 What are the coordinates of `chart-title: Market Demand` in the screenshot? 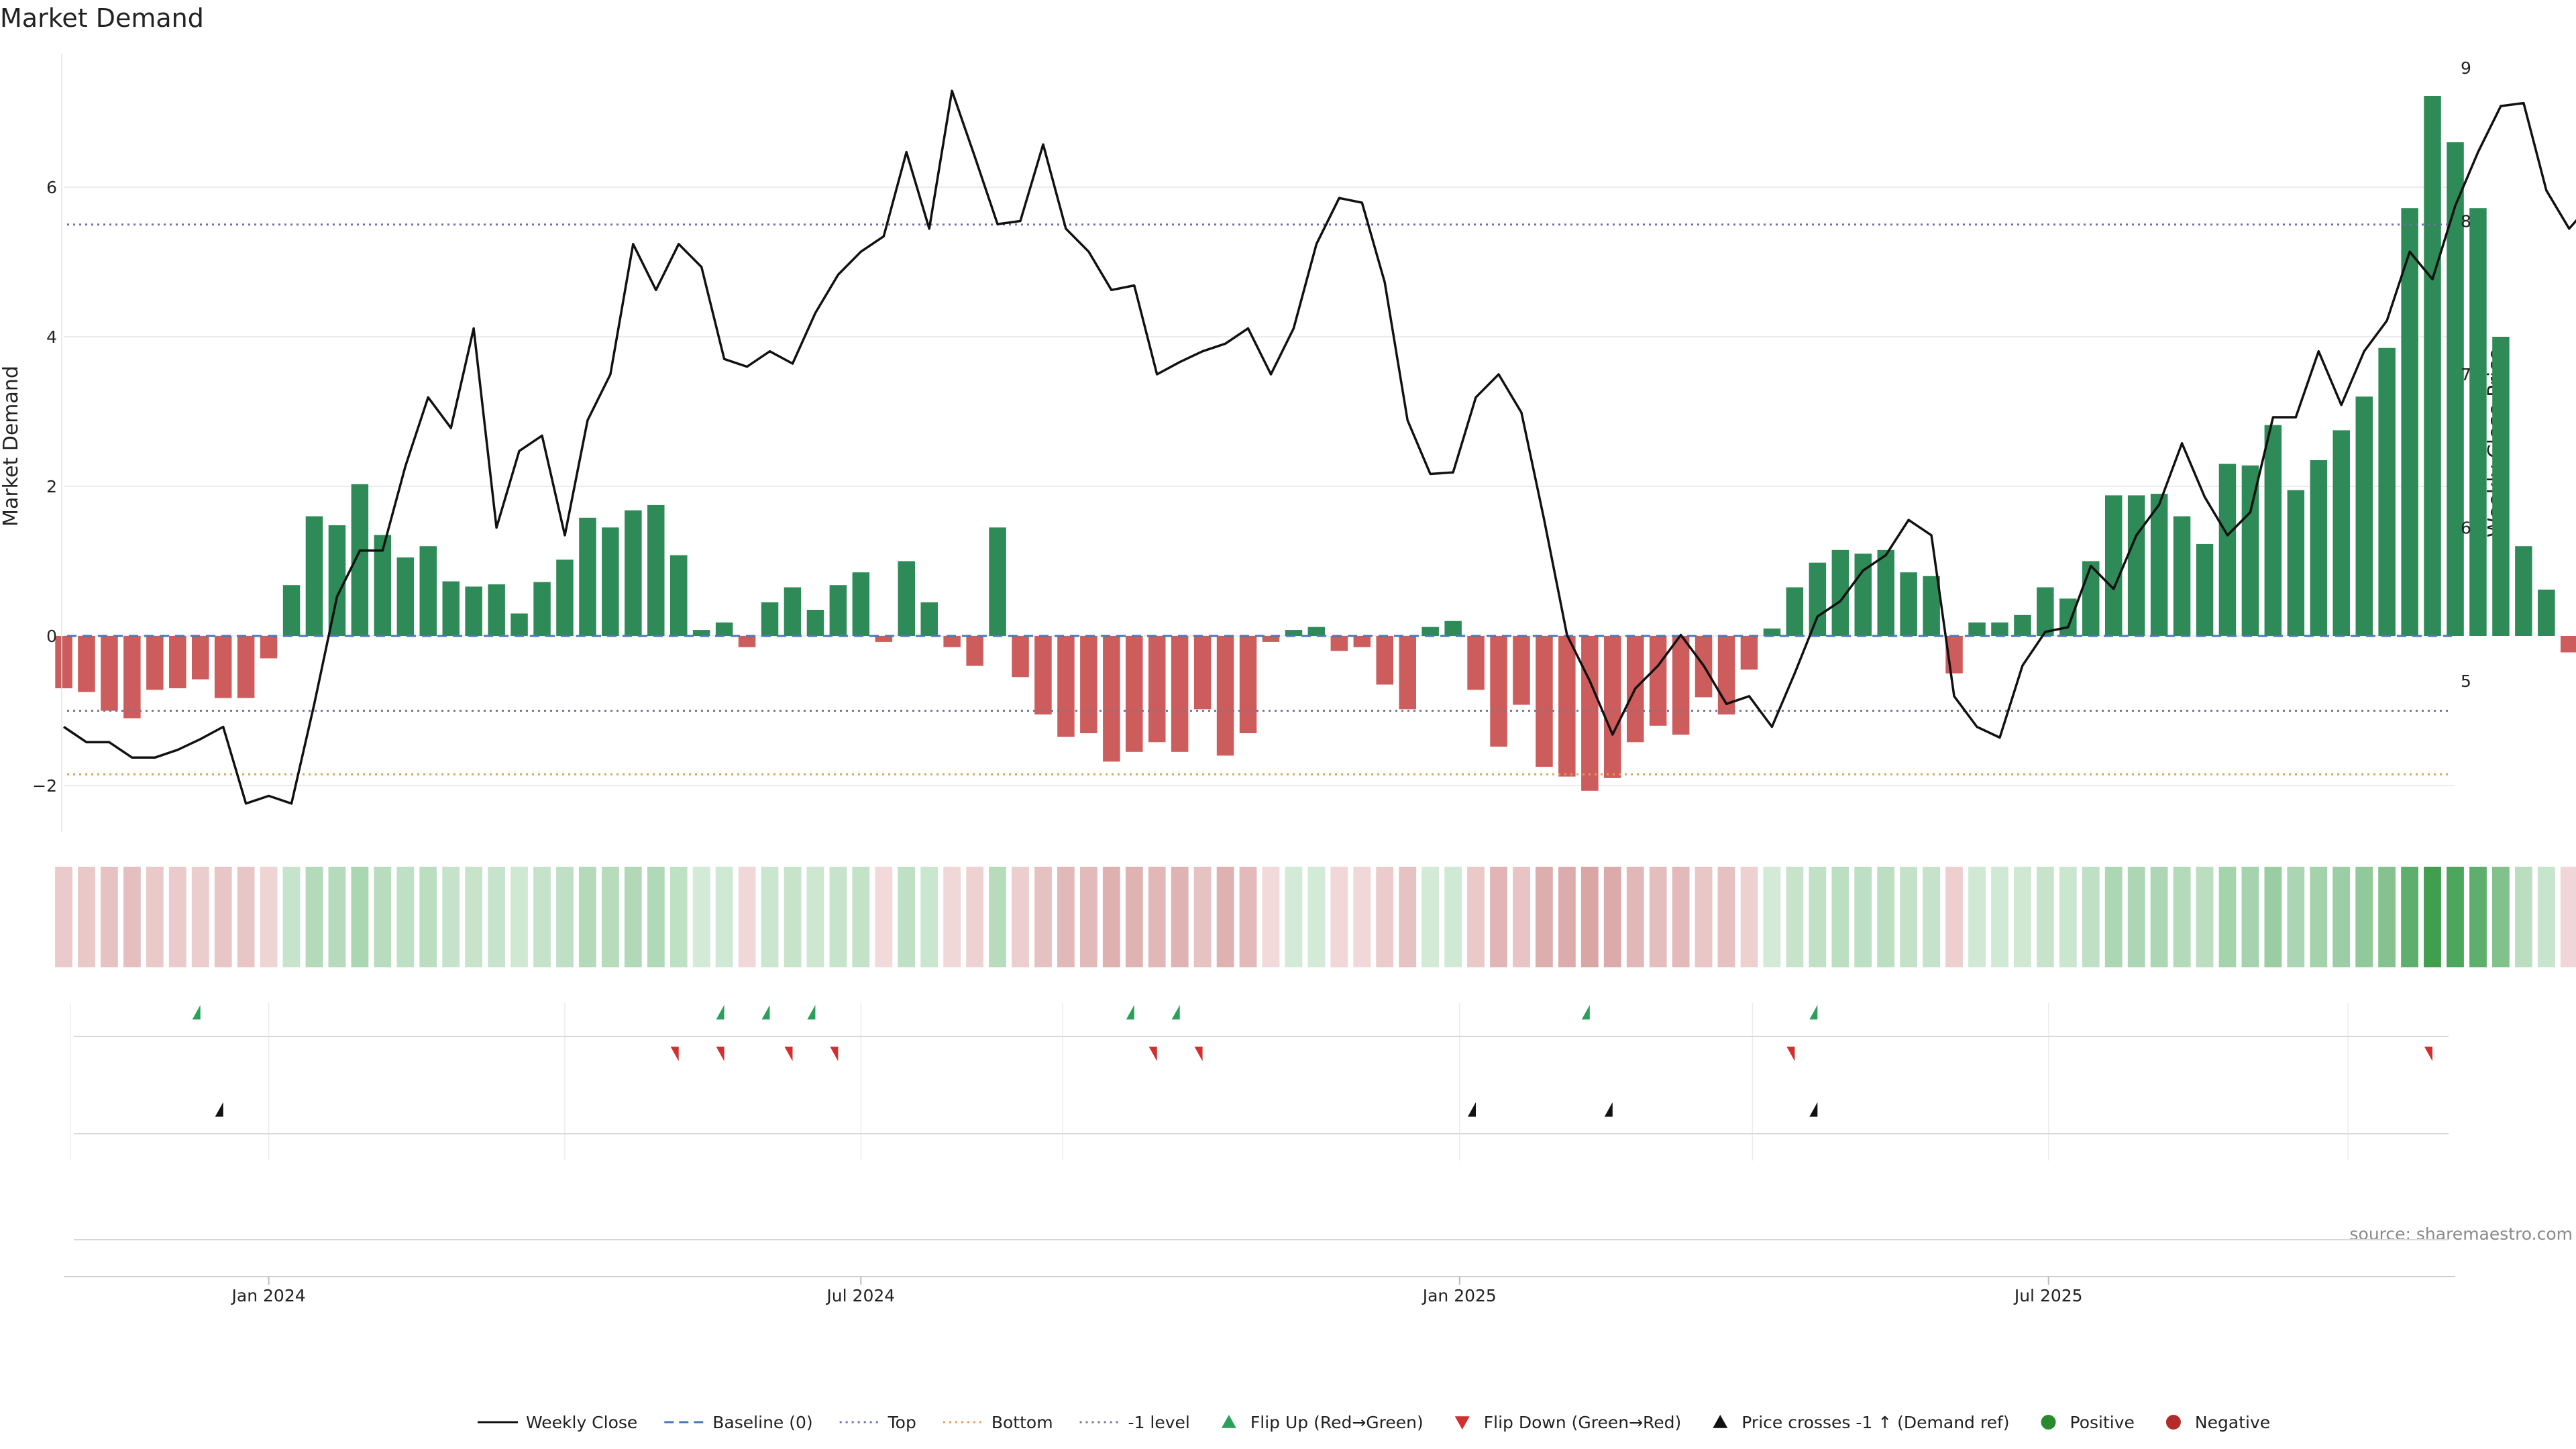 It's located at (102, 18).